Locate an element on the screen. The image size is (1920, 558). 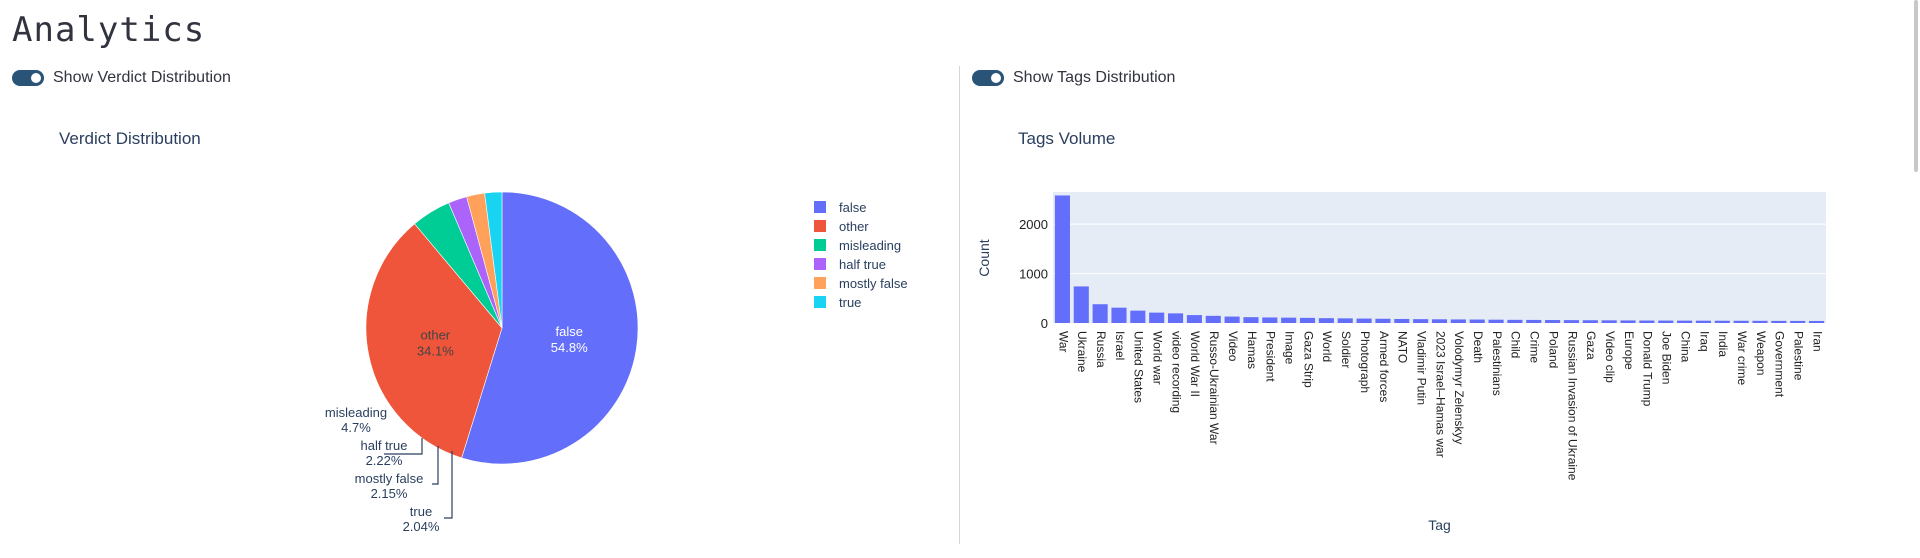
x-tick-label: World War II is located at coordinates (1195, 364).